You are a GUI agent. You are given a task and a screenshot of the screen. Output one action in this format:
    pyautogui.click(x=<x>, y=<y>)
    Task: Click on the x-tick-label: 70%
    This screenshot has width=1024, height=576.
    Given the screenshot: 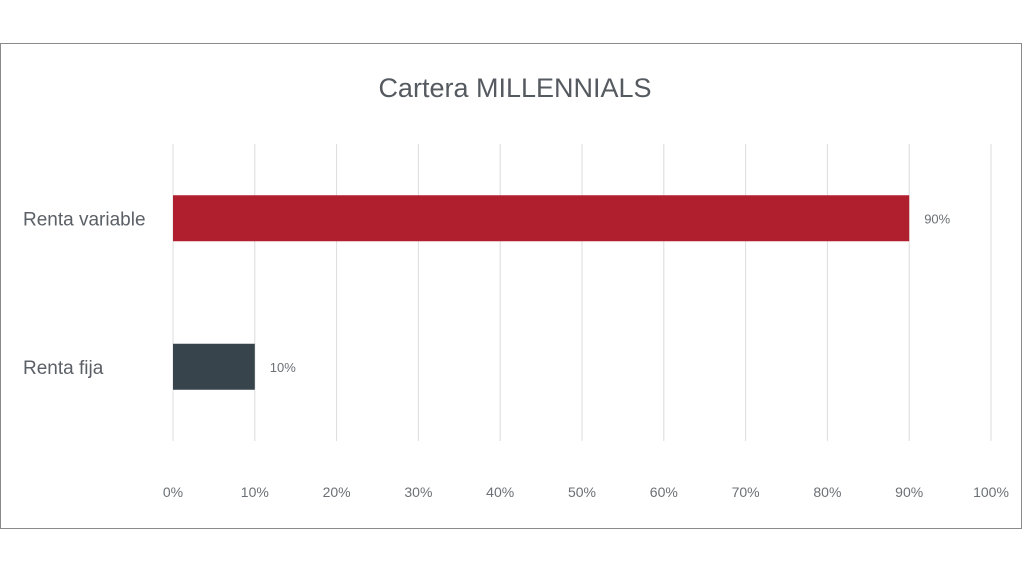 What is the action you would take?
    pyautogui.click(x=746, y=492)
    